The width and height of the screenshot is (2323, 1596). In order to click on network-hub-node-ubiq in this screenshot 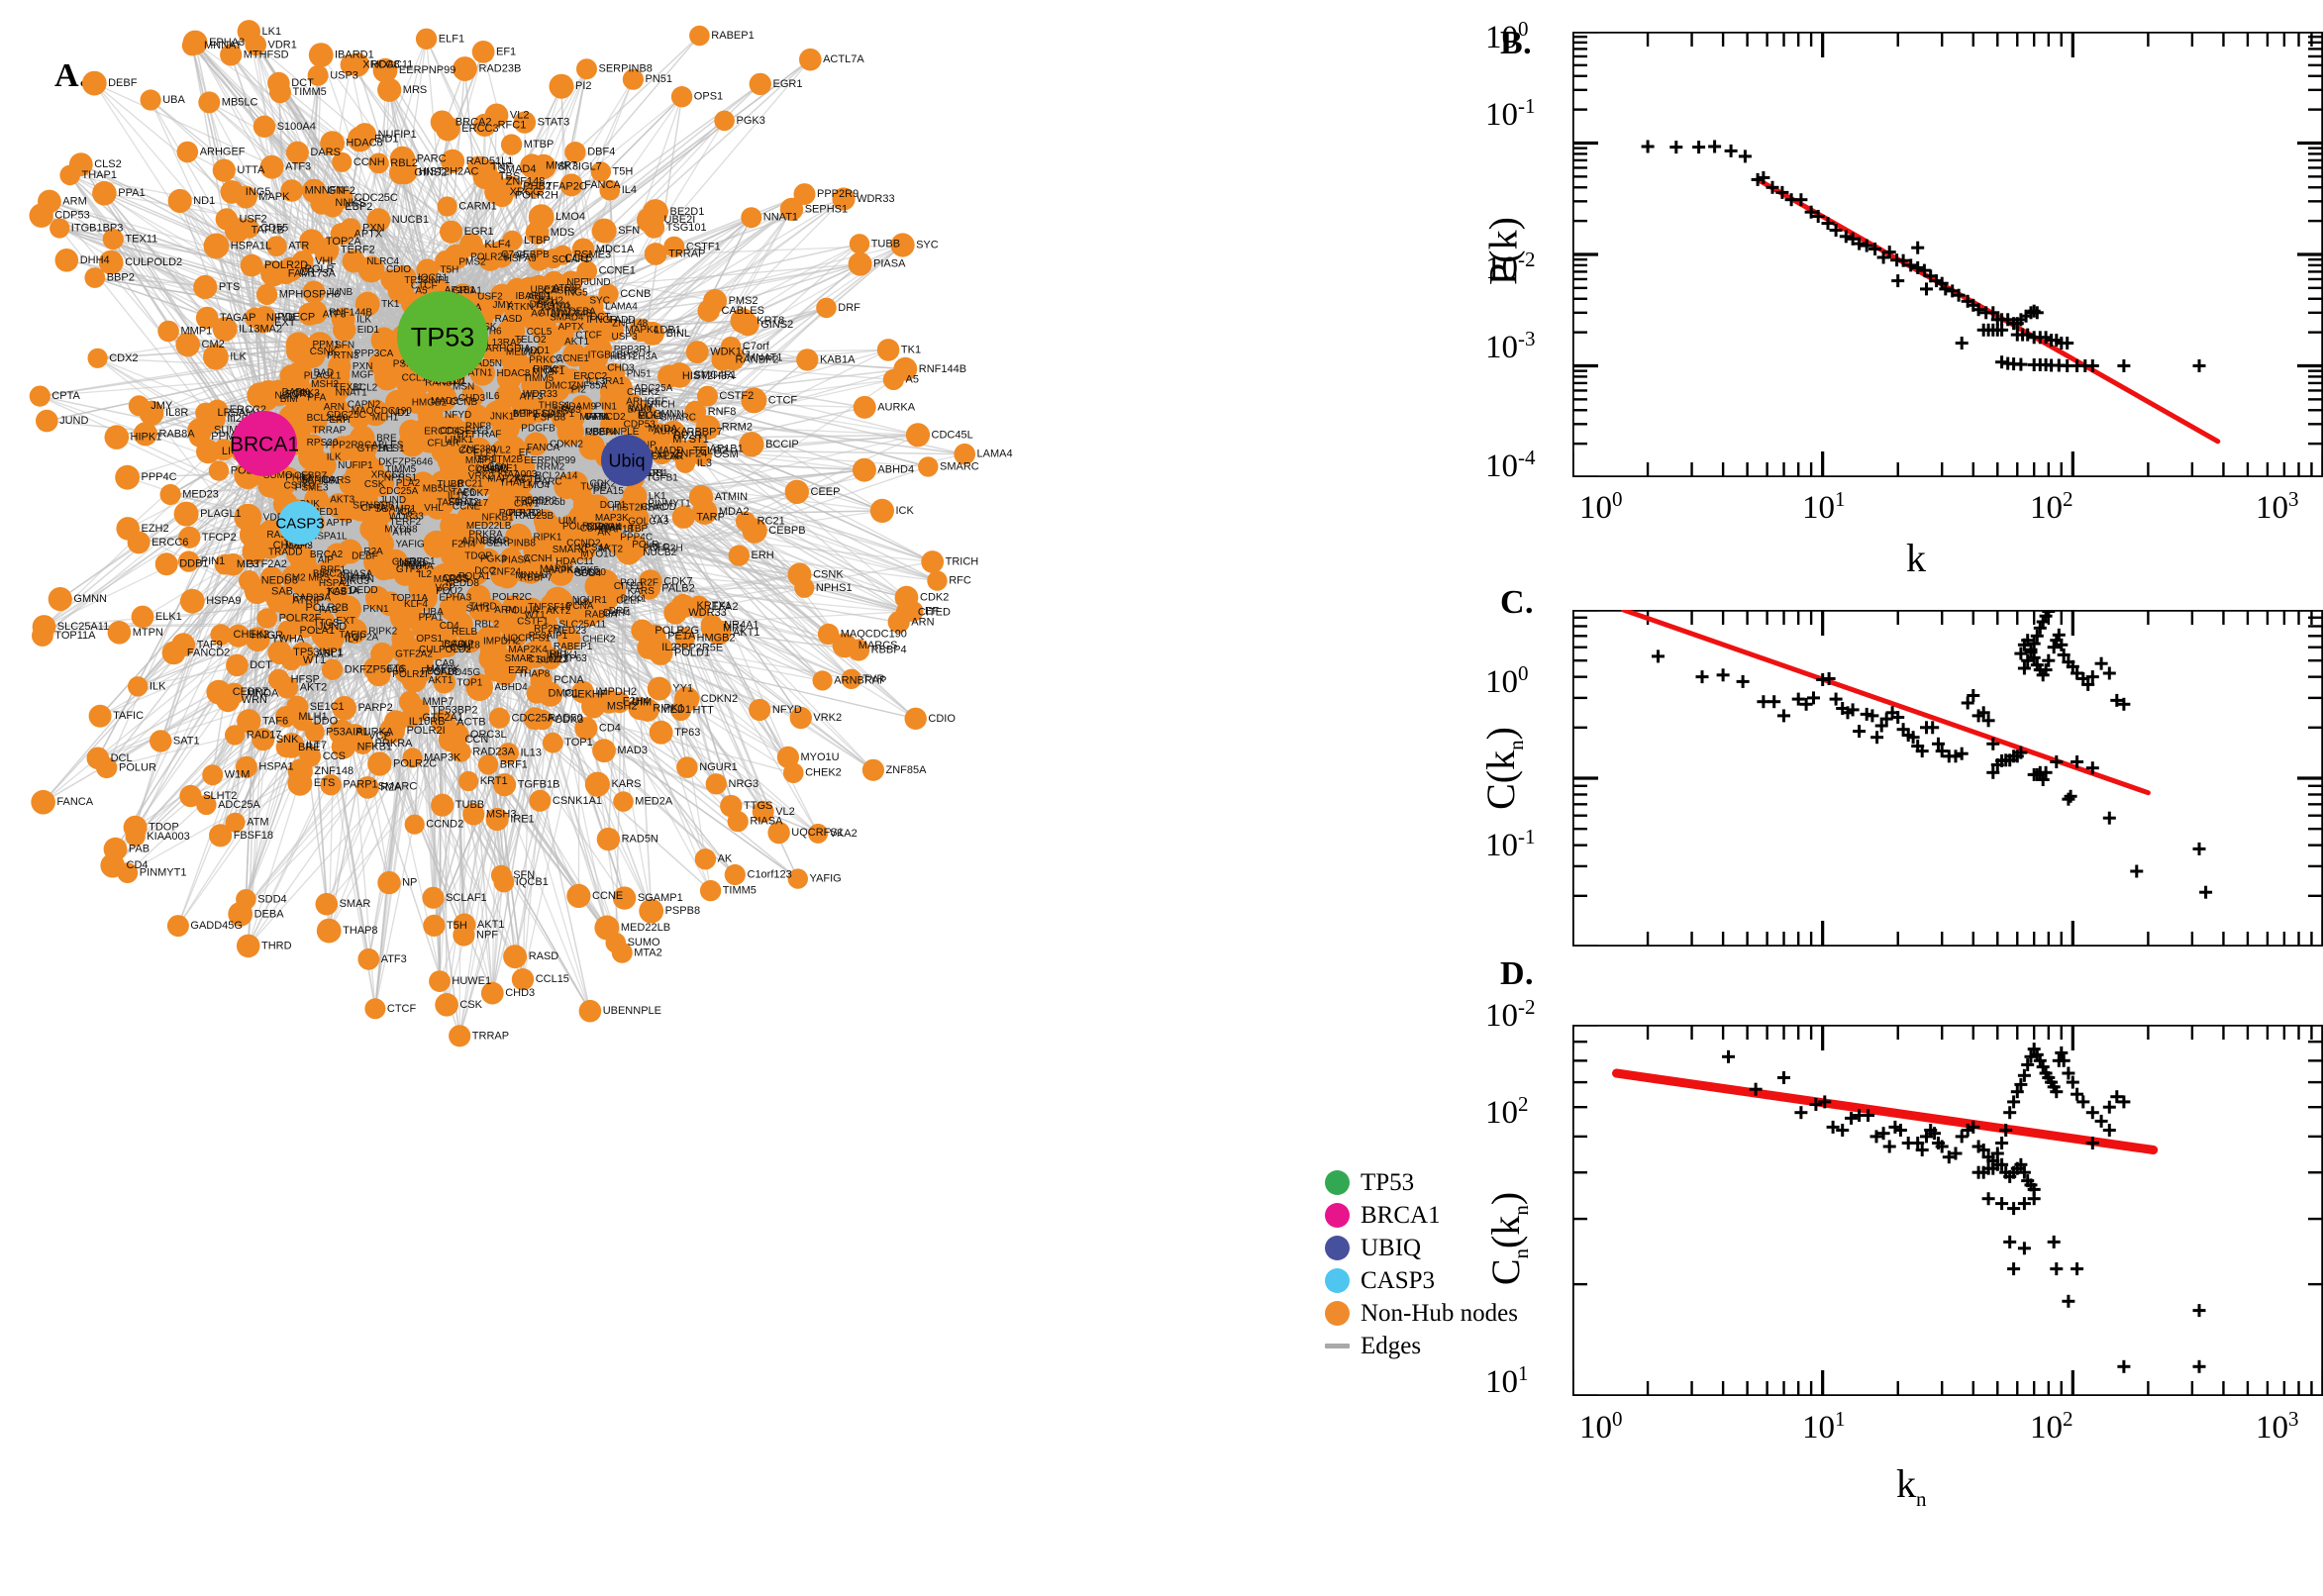, I will do `click(627, 460)`.